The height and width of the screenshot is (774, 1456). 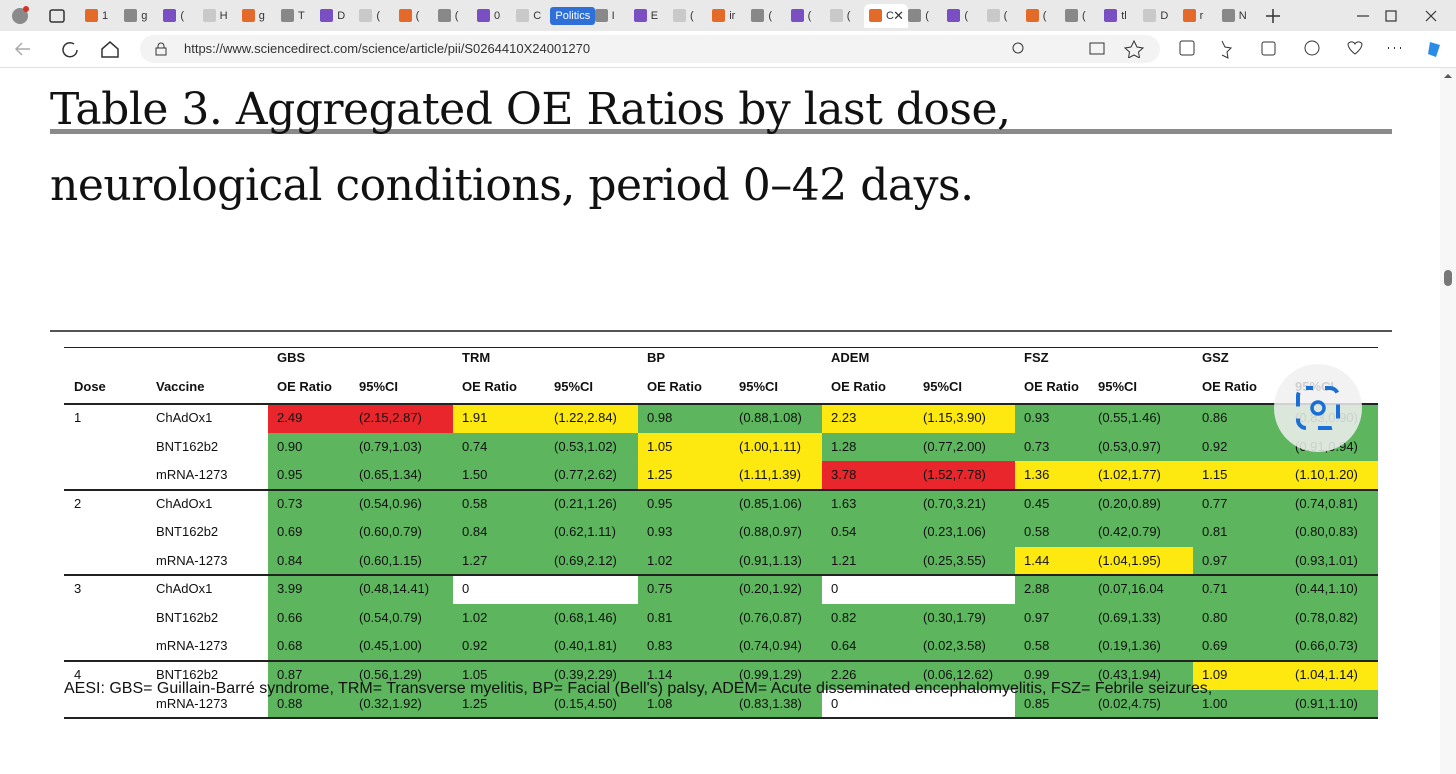 What do you see at coordinates (187, 674) in the screenshot?
I see `vaccine-cell: BNT162b2` at bounding box center [187, 674].